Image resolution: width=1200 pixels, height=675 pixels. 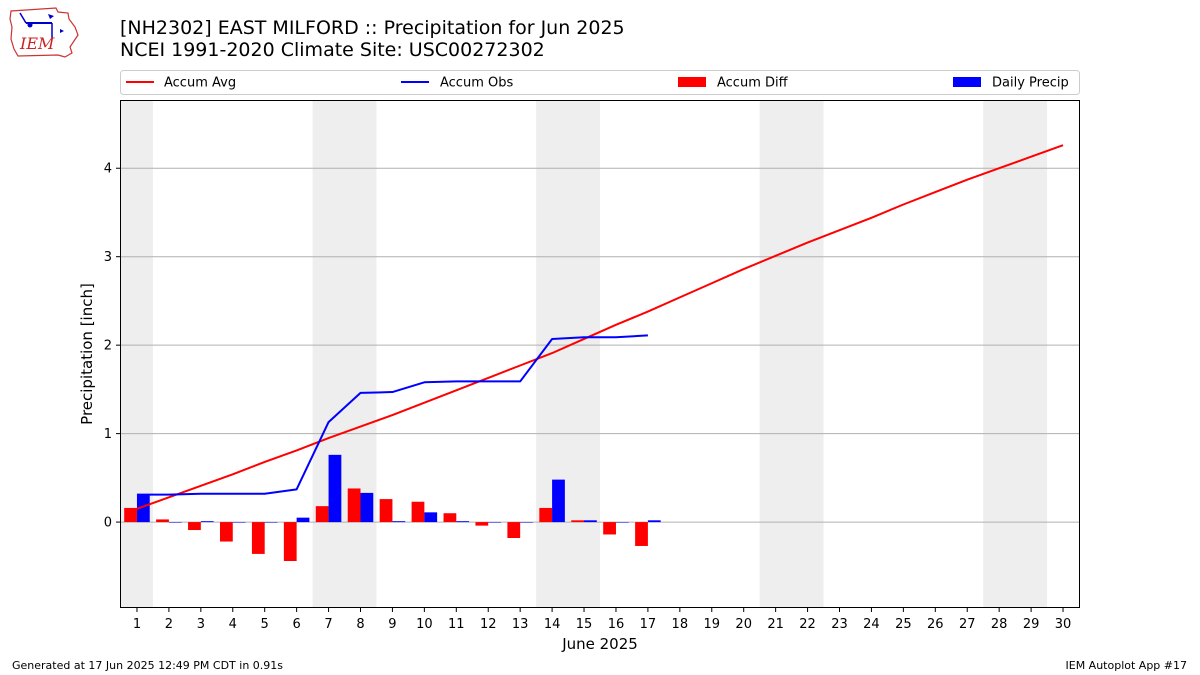 I want to click on y-tick-label-4: 4, so click(x=108, y=169).